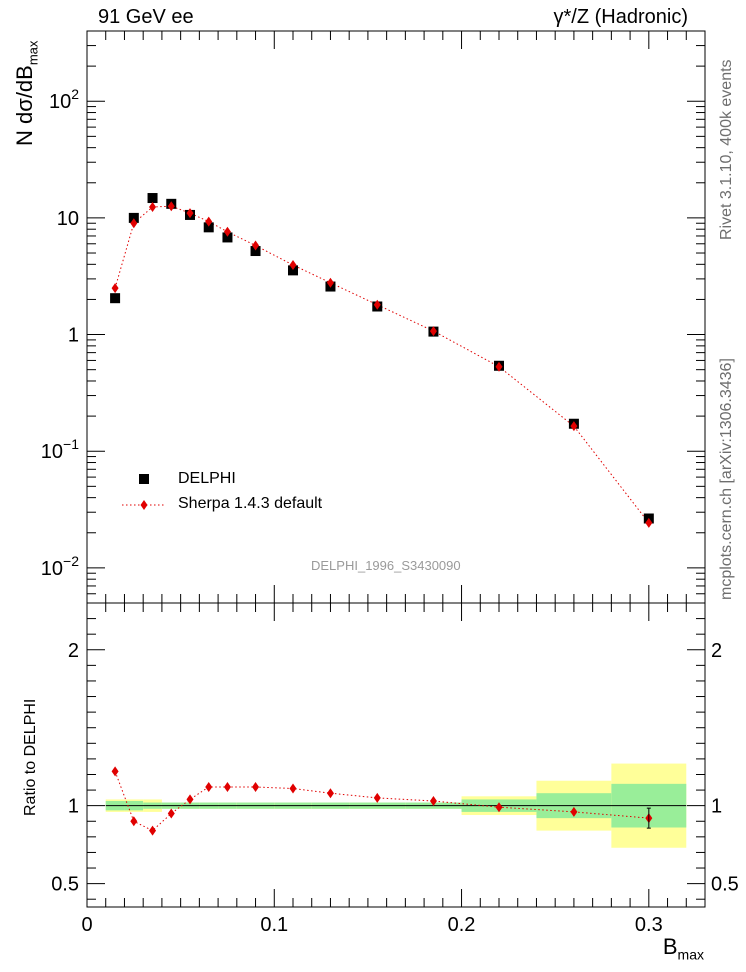  What do you see at coordinates (144, 505) in the screenshot?
I see `legend-marker-sherpa` at bounding box center [144, 505].